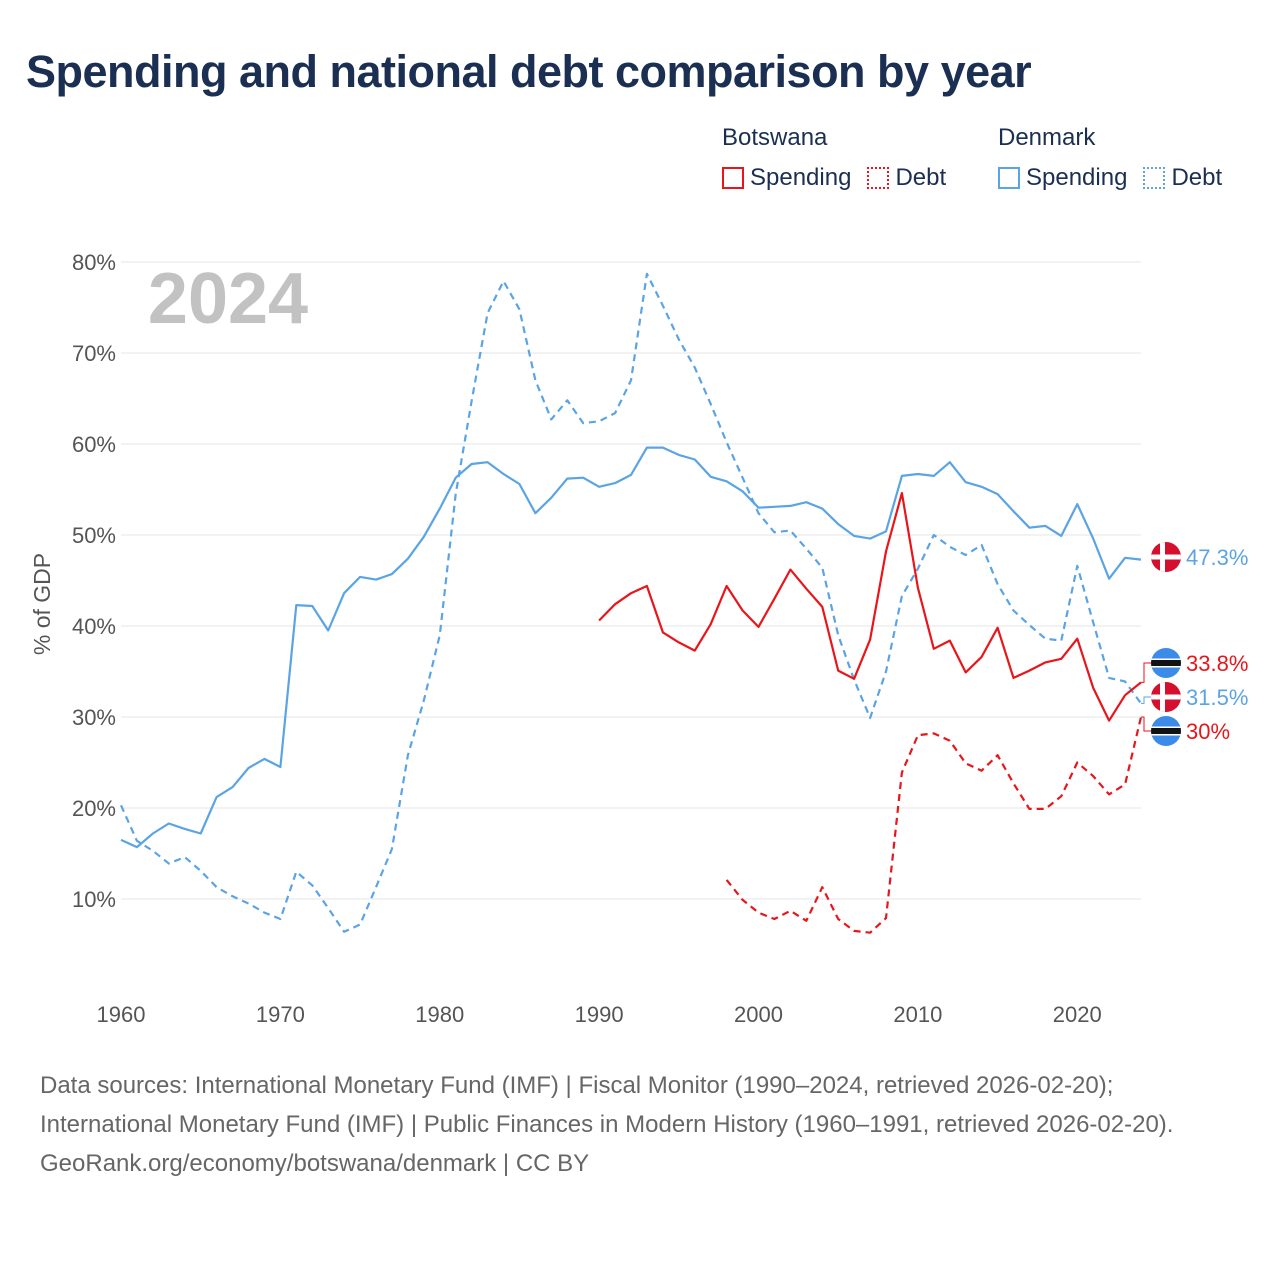 Image resolution: width=1280 pixels, height=1280 pixels. I want to click on x-axis: 1960 1970 1980 1990 2000 2010 2020, so click(599, 1014).